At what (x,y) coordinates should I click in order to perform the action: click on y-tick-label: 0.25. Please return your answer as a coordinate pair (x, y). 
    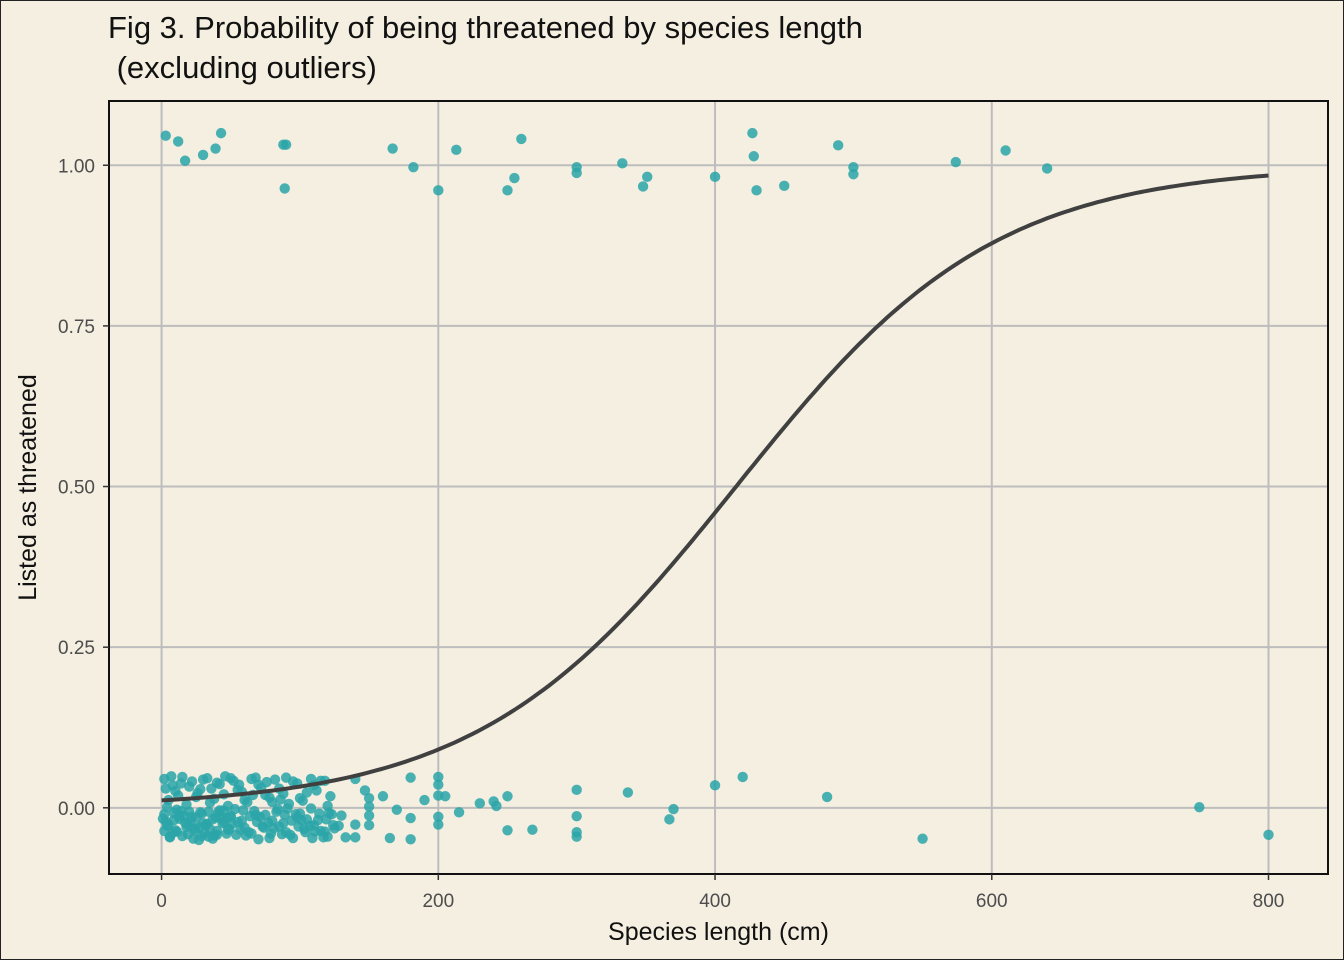
    Looking at the image, I should click on (76, 648).